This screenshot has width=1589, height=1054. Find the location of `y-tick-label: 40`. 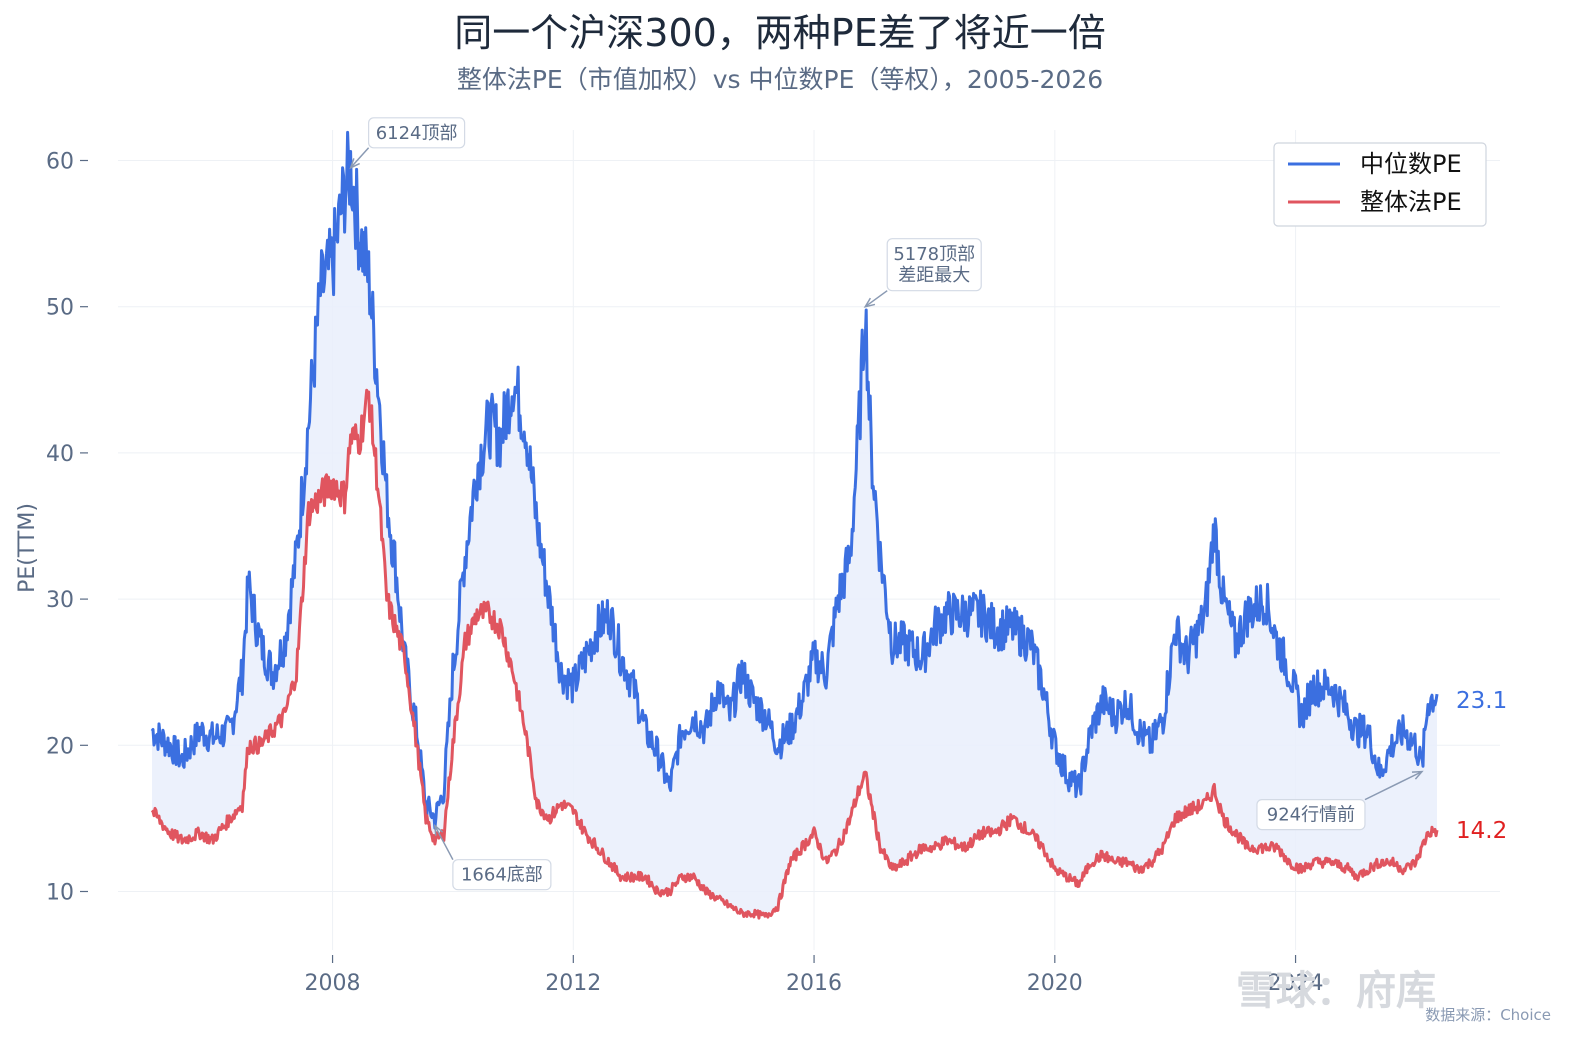

y-tick-label: 40 is located at coordinates (60, 454).